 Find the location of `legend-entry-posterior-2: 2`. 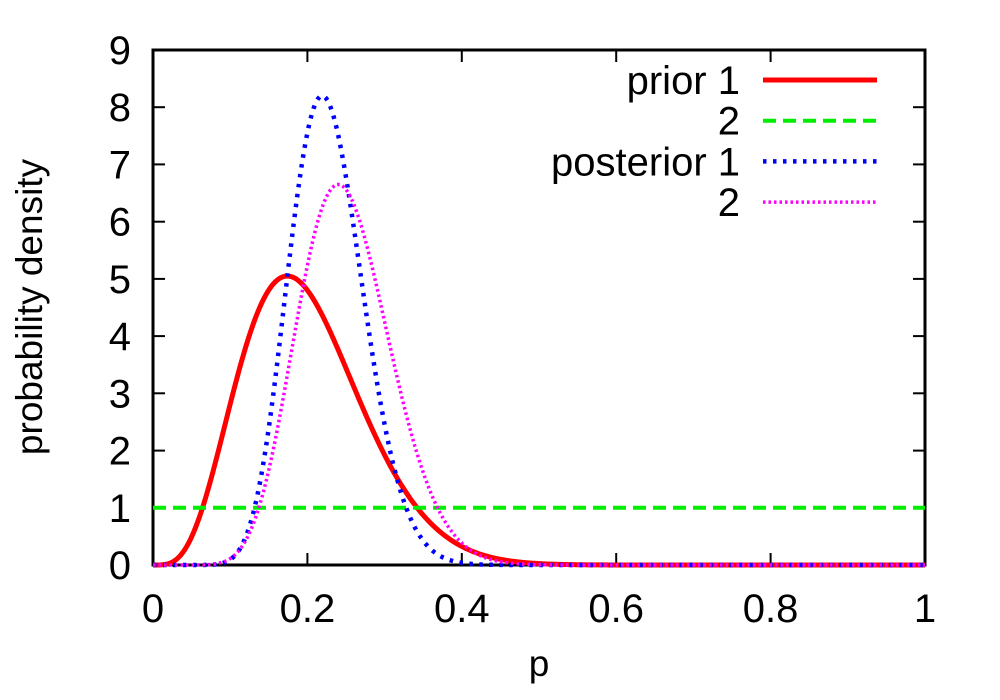

legend-entry-posterior-2: 2 is located at coordinates (797, 203).